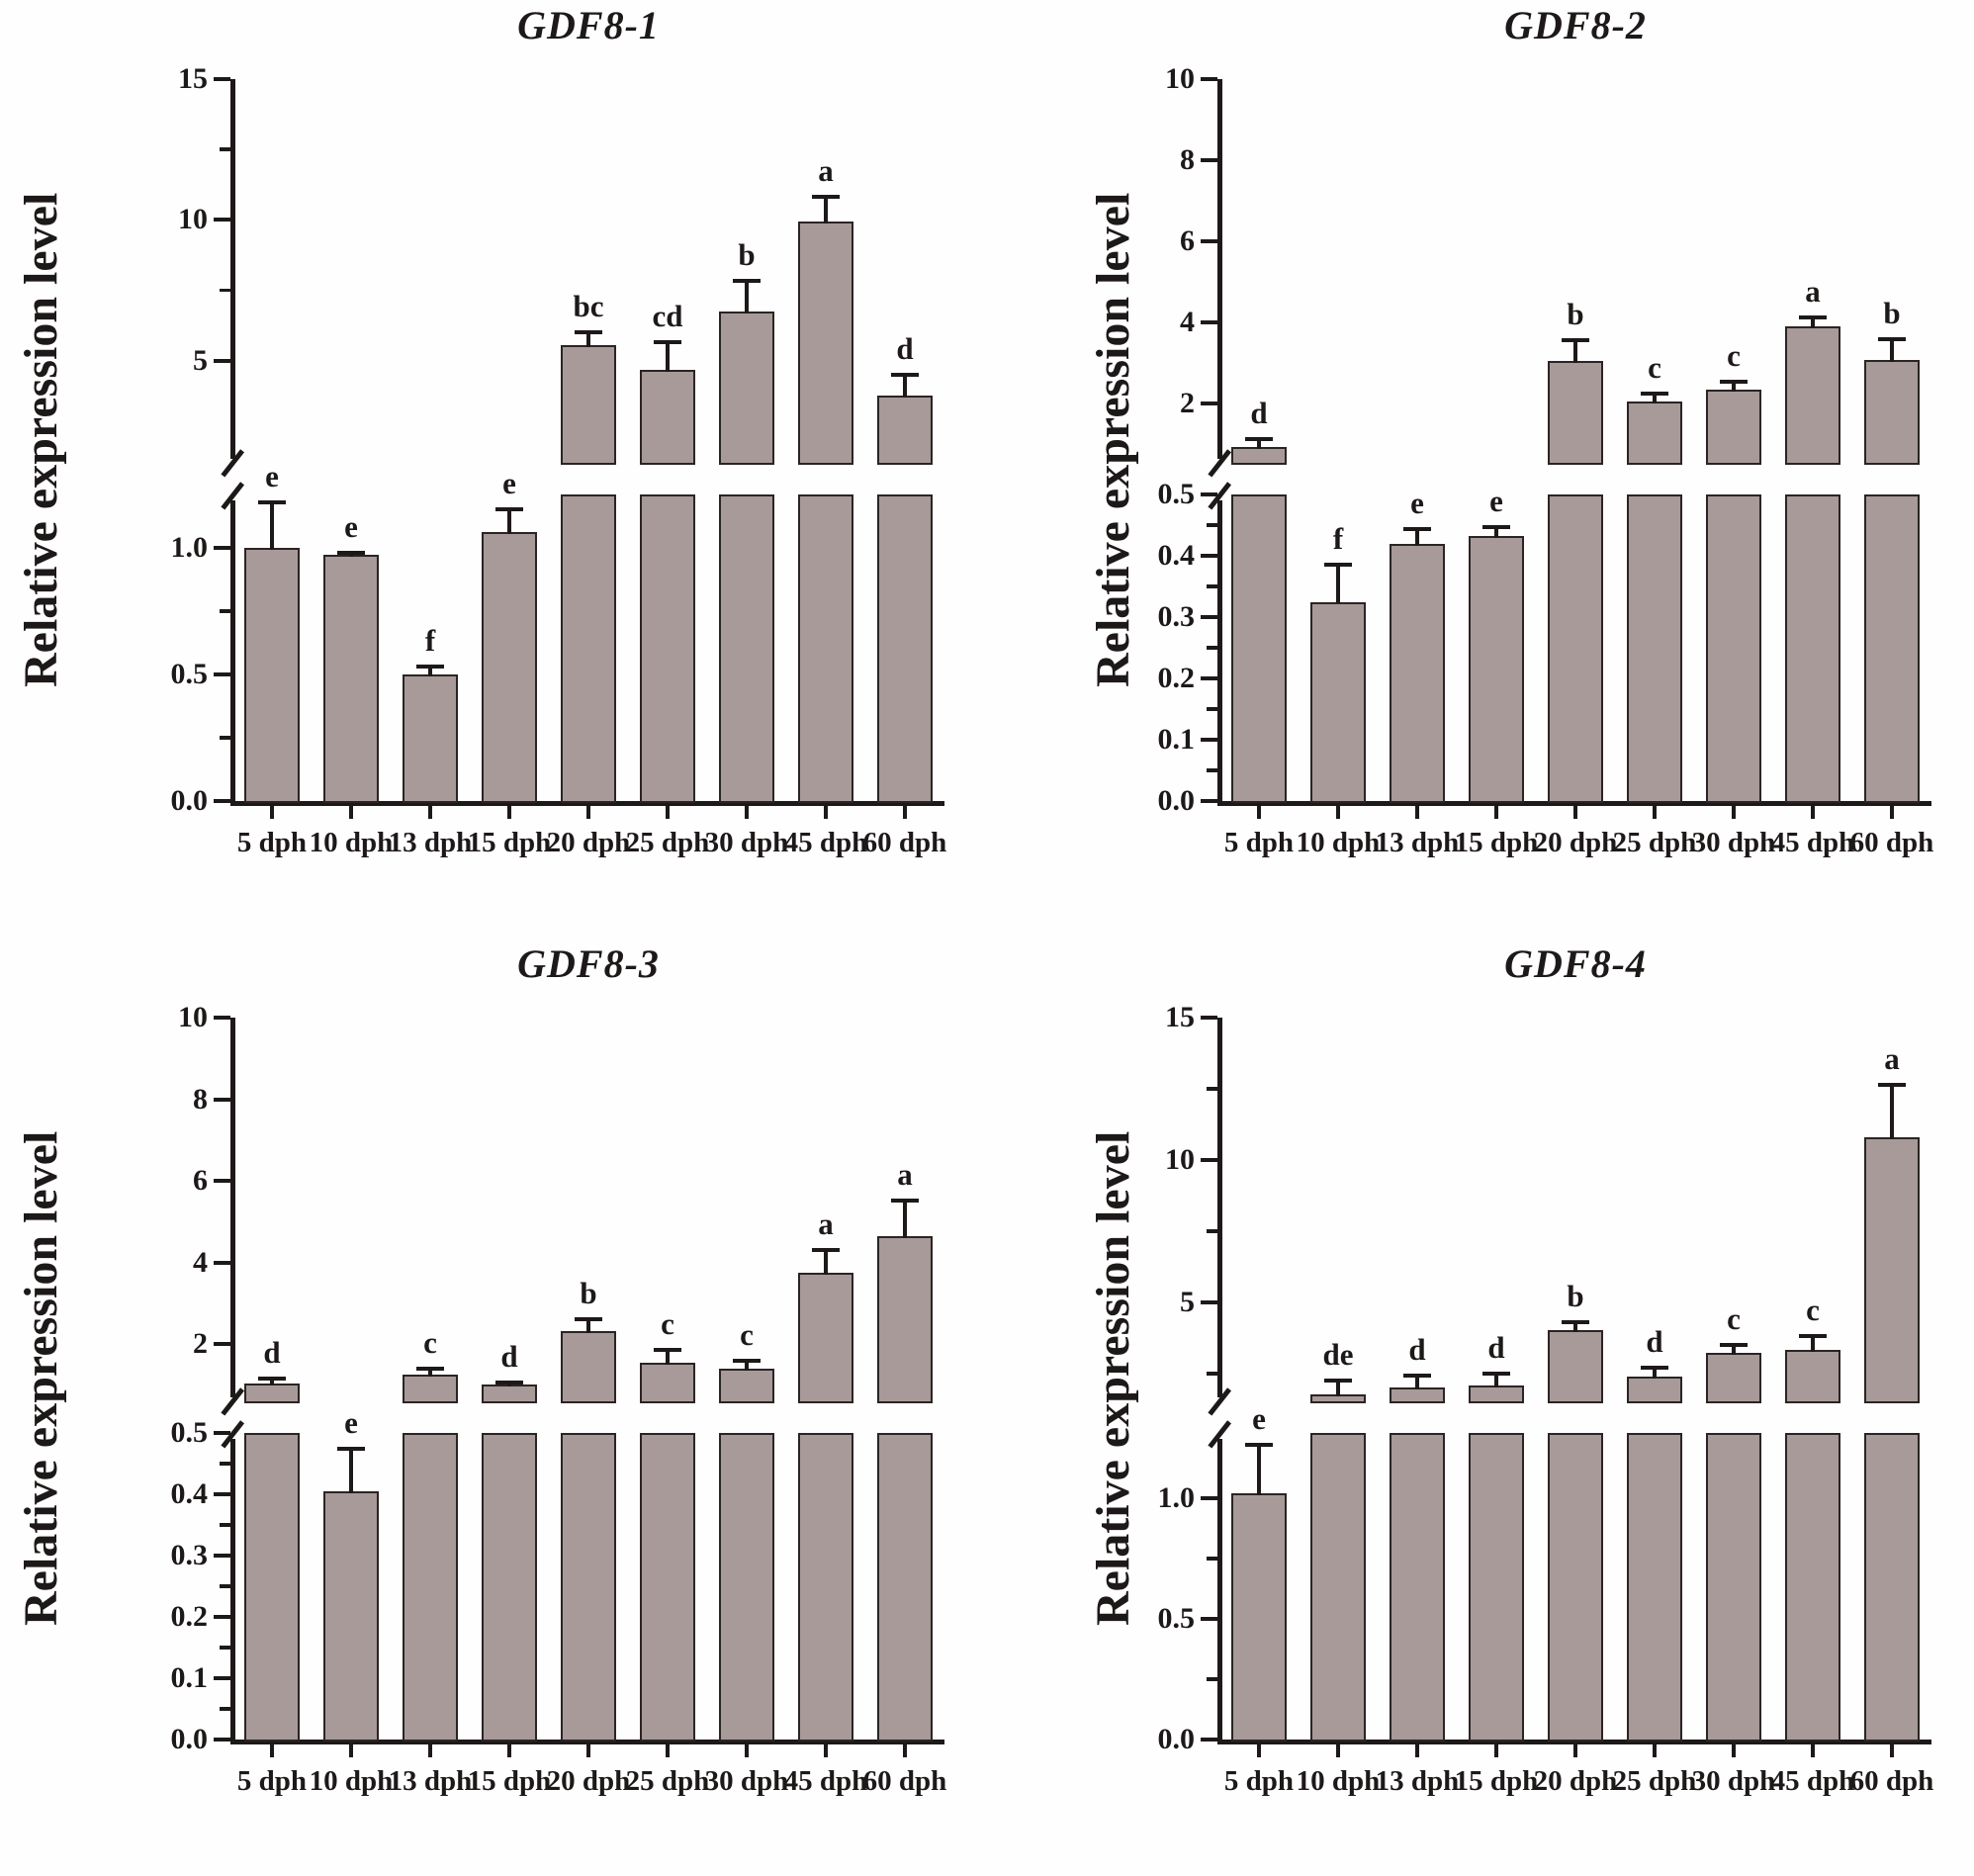 Image resolution: width=1974 pixels, height=1876 pixels. I want to click on x-tick-label: 60 dph, so click(904, 1781).